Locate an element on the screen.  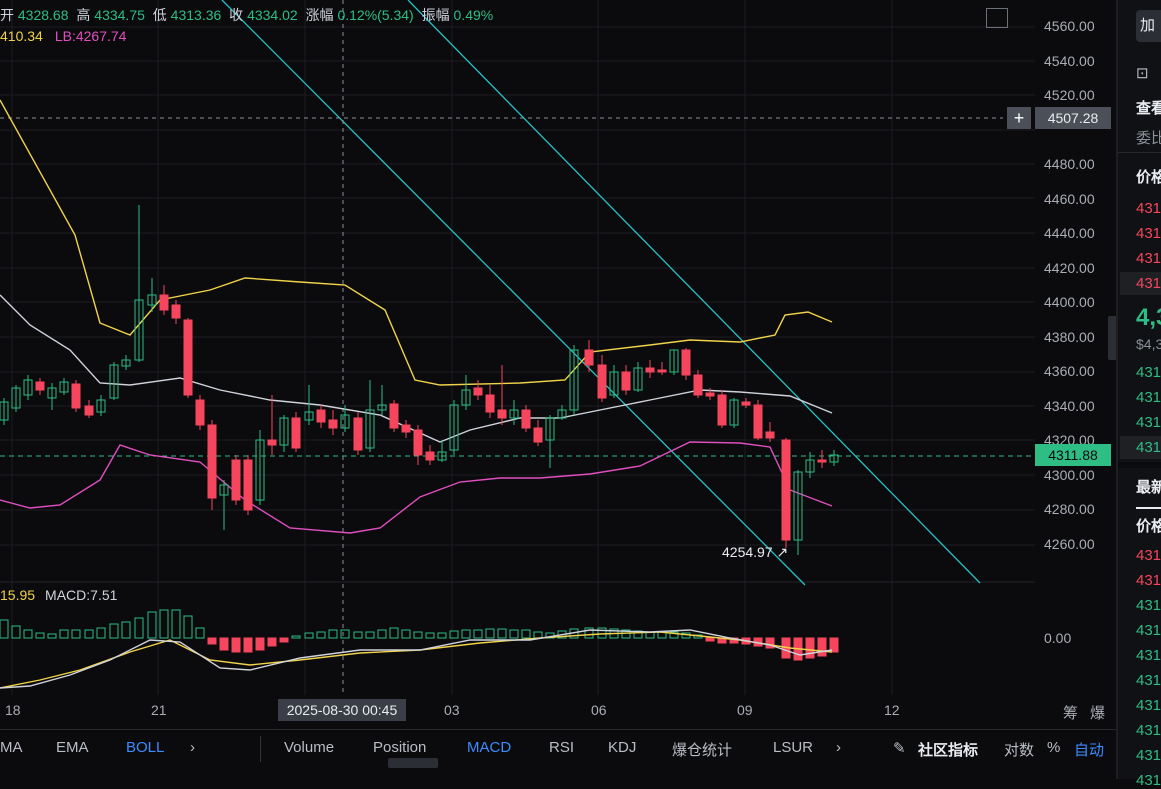
current-price-tag: 4311.88 is located at coordinates (1073, 455).